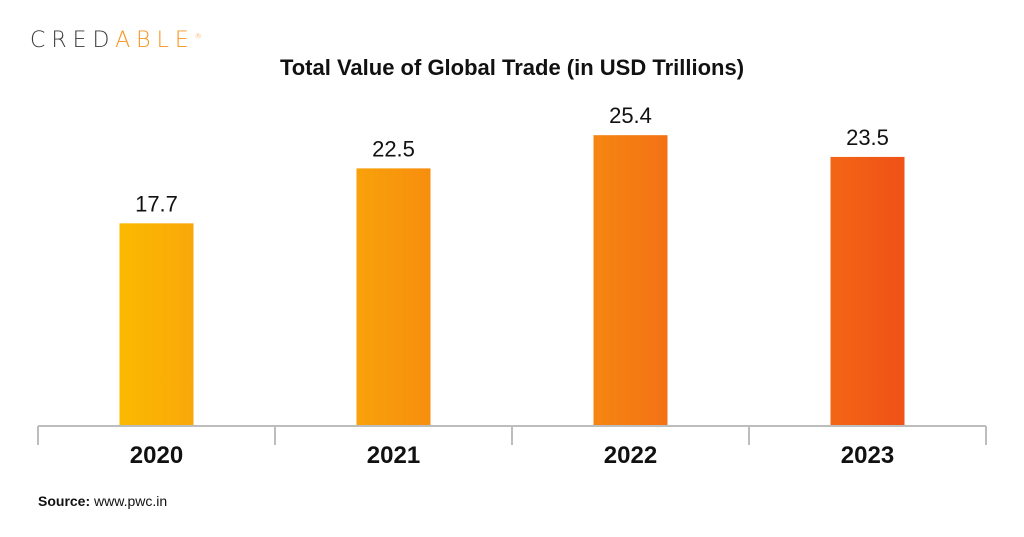 The height and width of the screenshot is (537, 1024). I want to click on bar-2021, so click(393, 297).